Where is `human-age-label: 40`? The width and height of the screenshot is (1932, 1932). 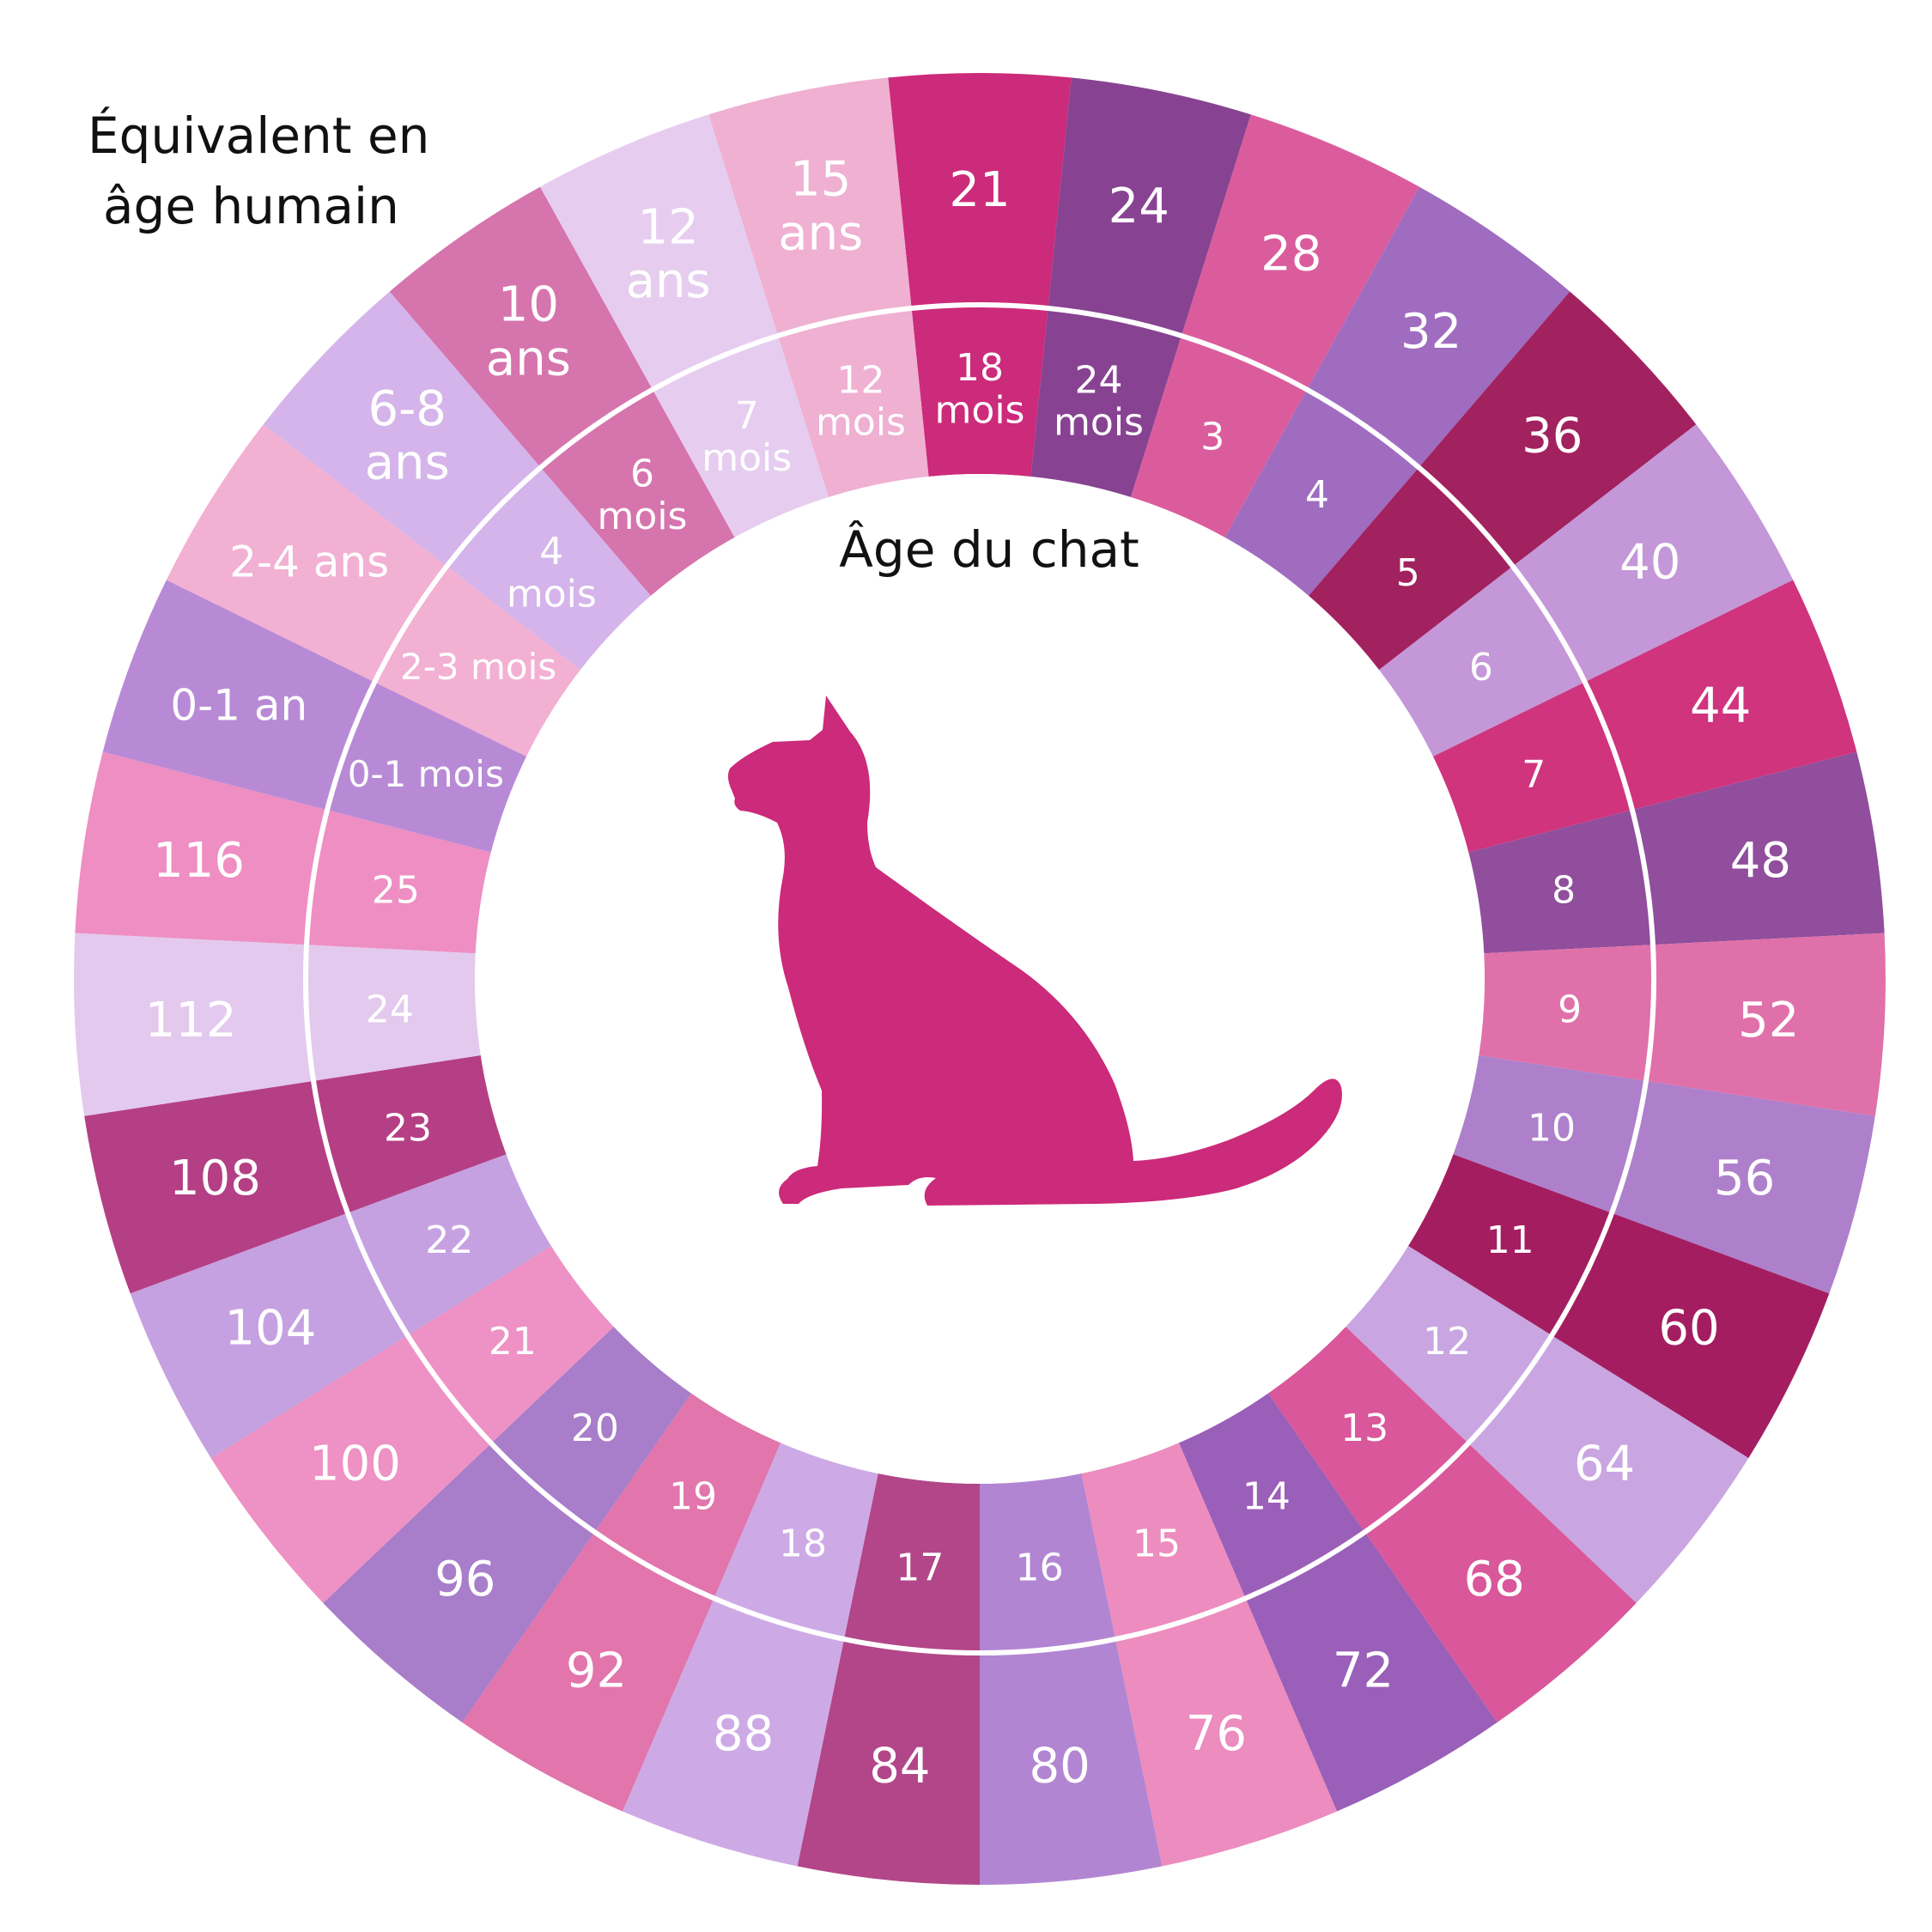 human-age-label: 40 is located at coordinates (1649, 563).